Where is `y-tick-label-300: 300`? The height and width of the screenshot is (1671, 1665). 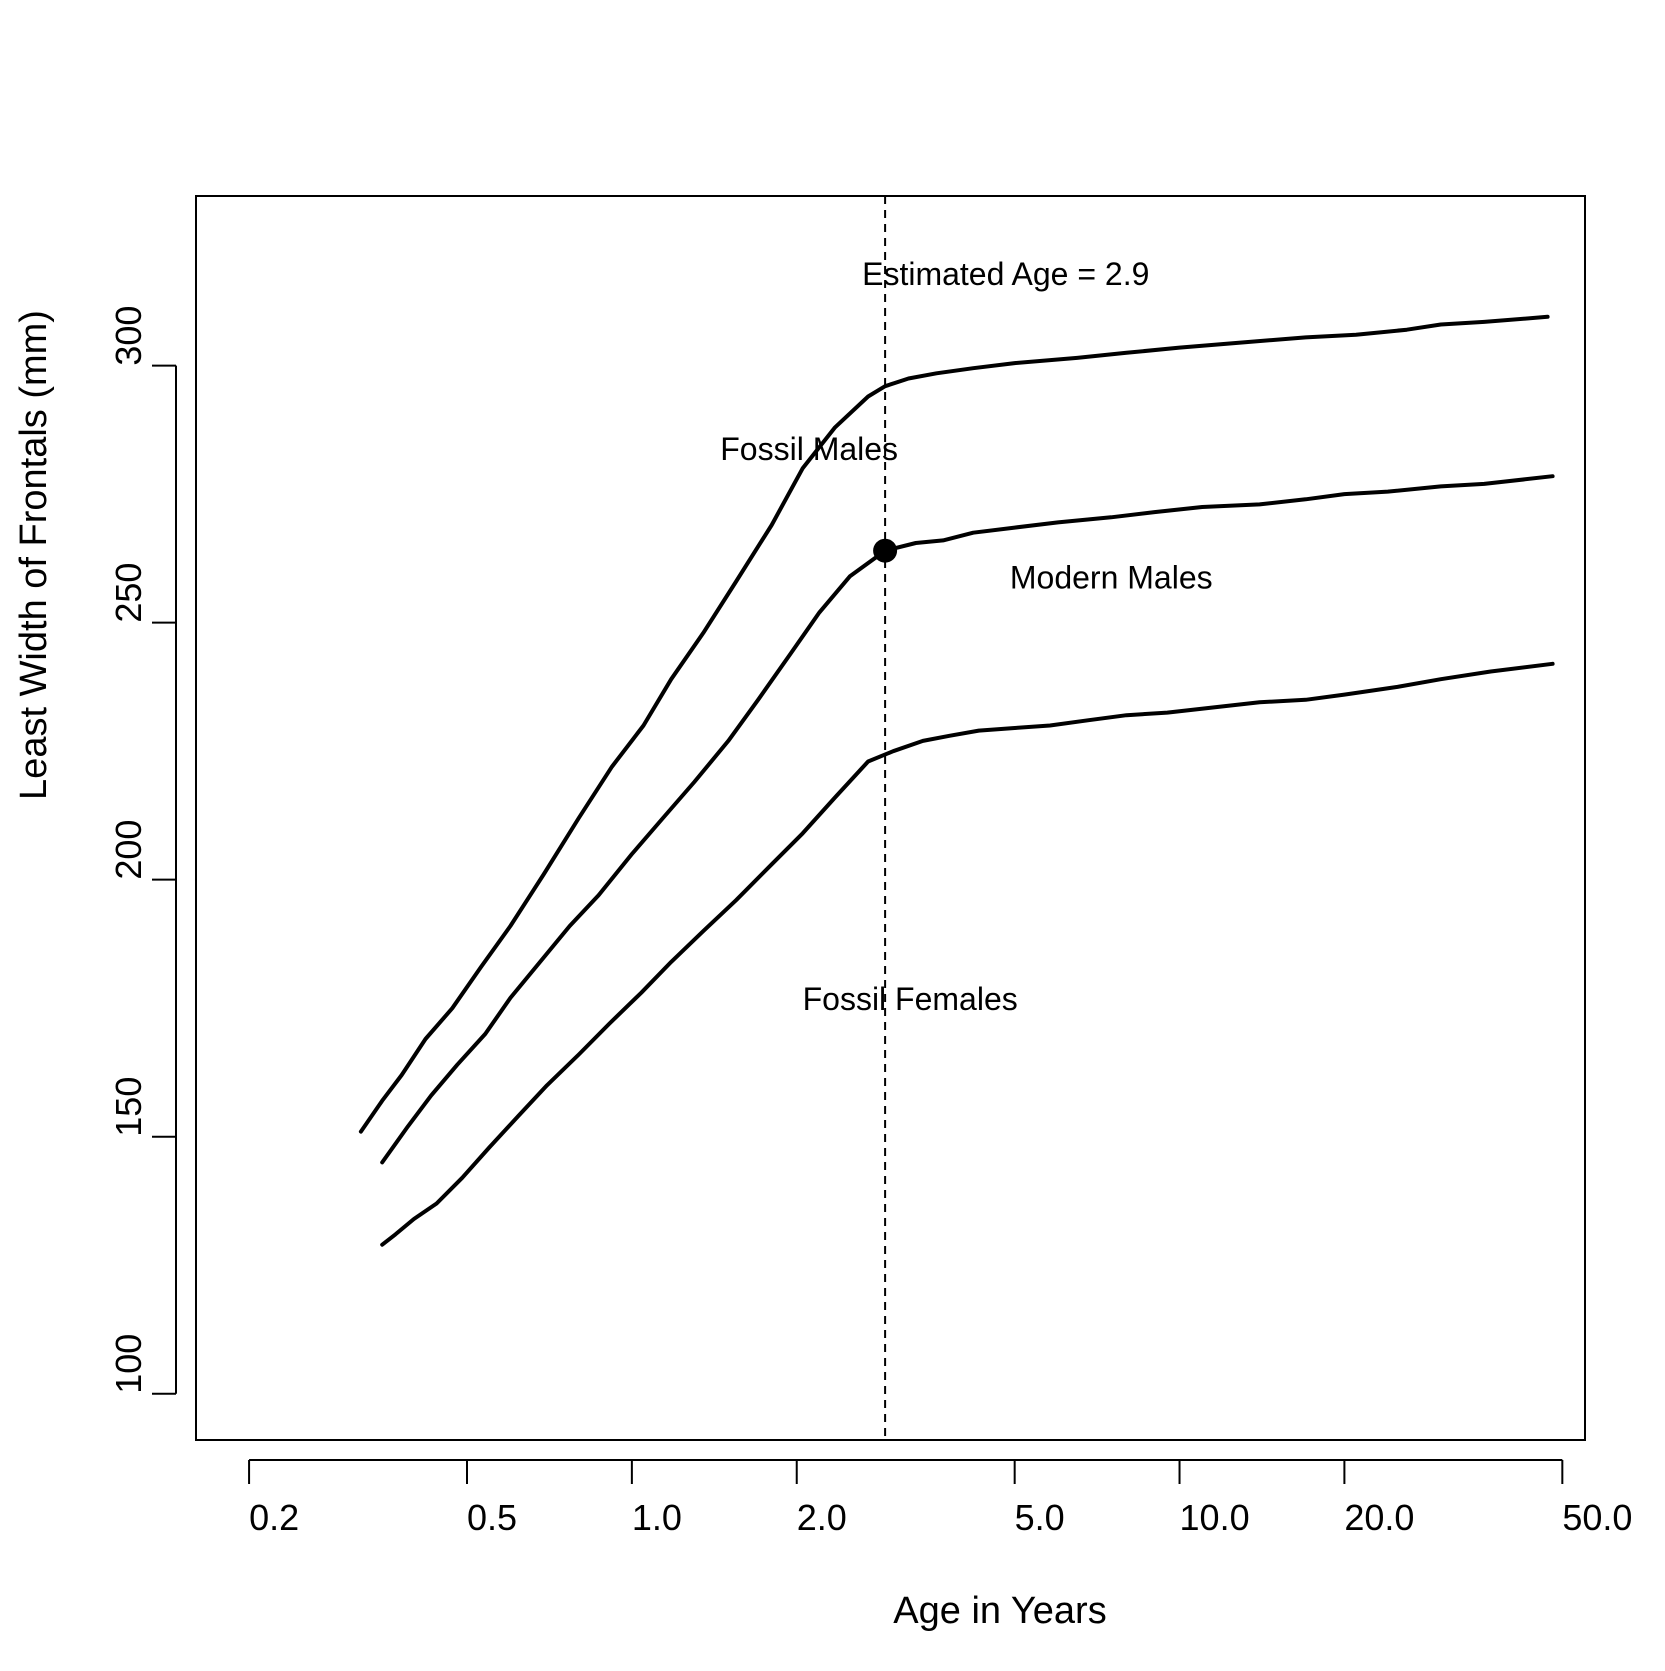 y-tick-label-300: 300 is located at coordinates (128, 336).